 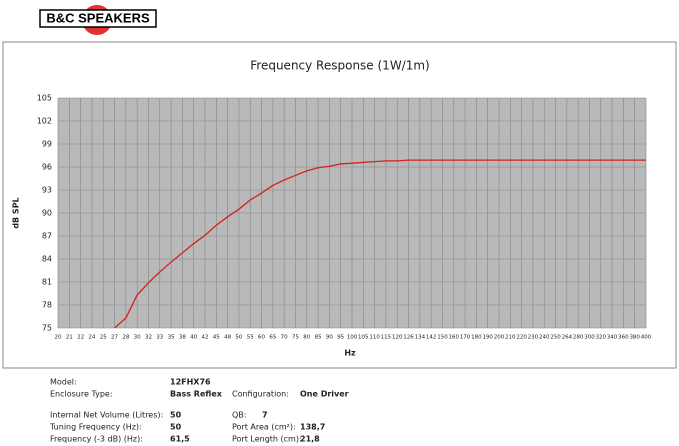 What do you see at coordinates (171, 338) in the screenshot?
I see `x-tick-label: 35` at bounding box center [171, 338].